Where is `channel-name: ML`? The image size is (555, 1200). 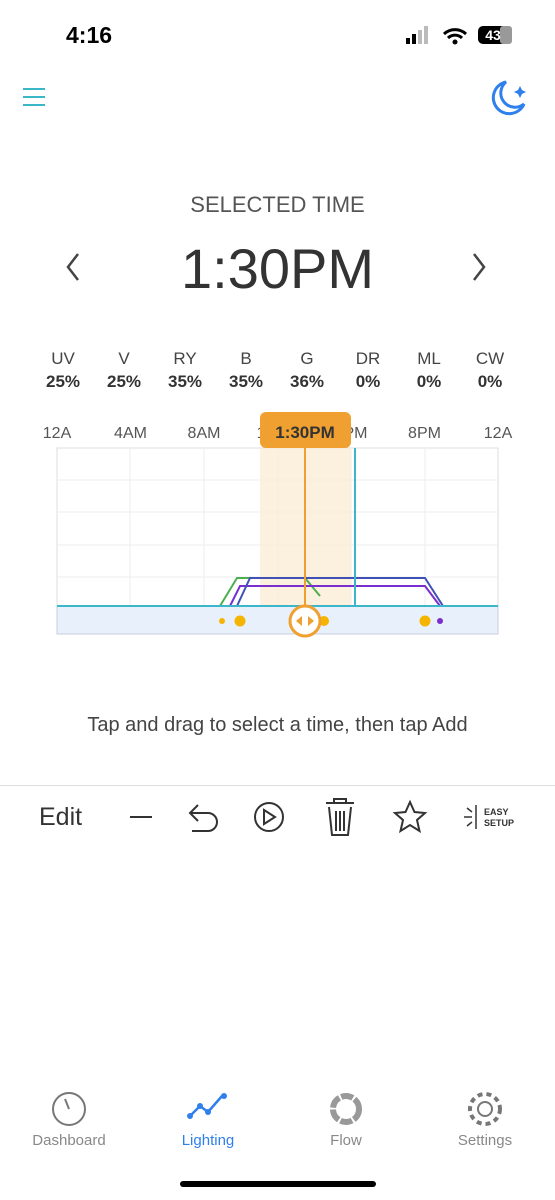
channel-name: ML is located at coordinates (429, 358).